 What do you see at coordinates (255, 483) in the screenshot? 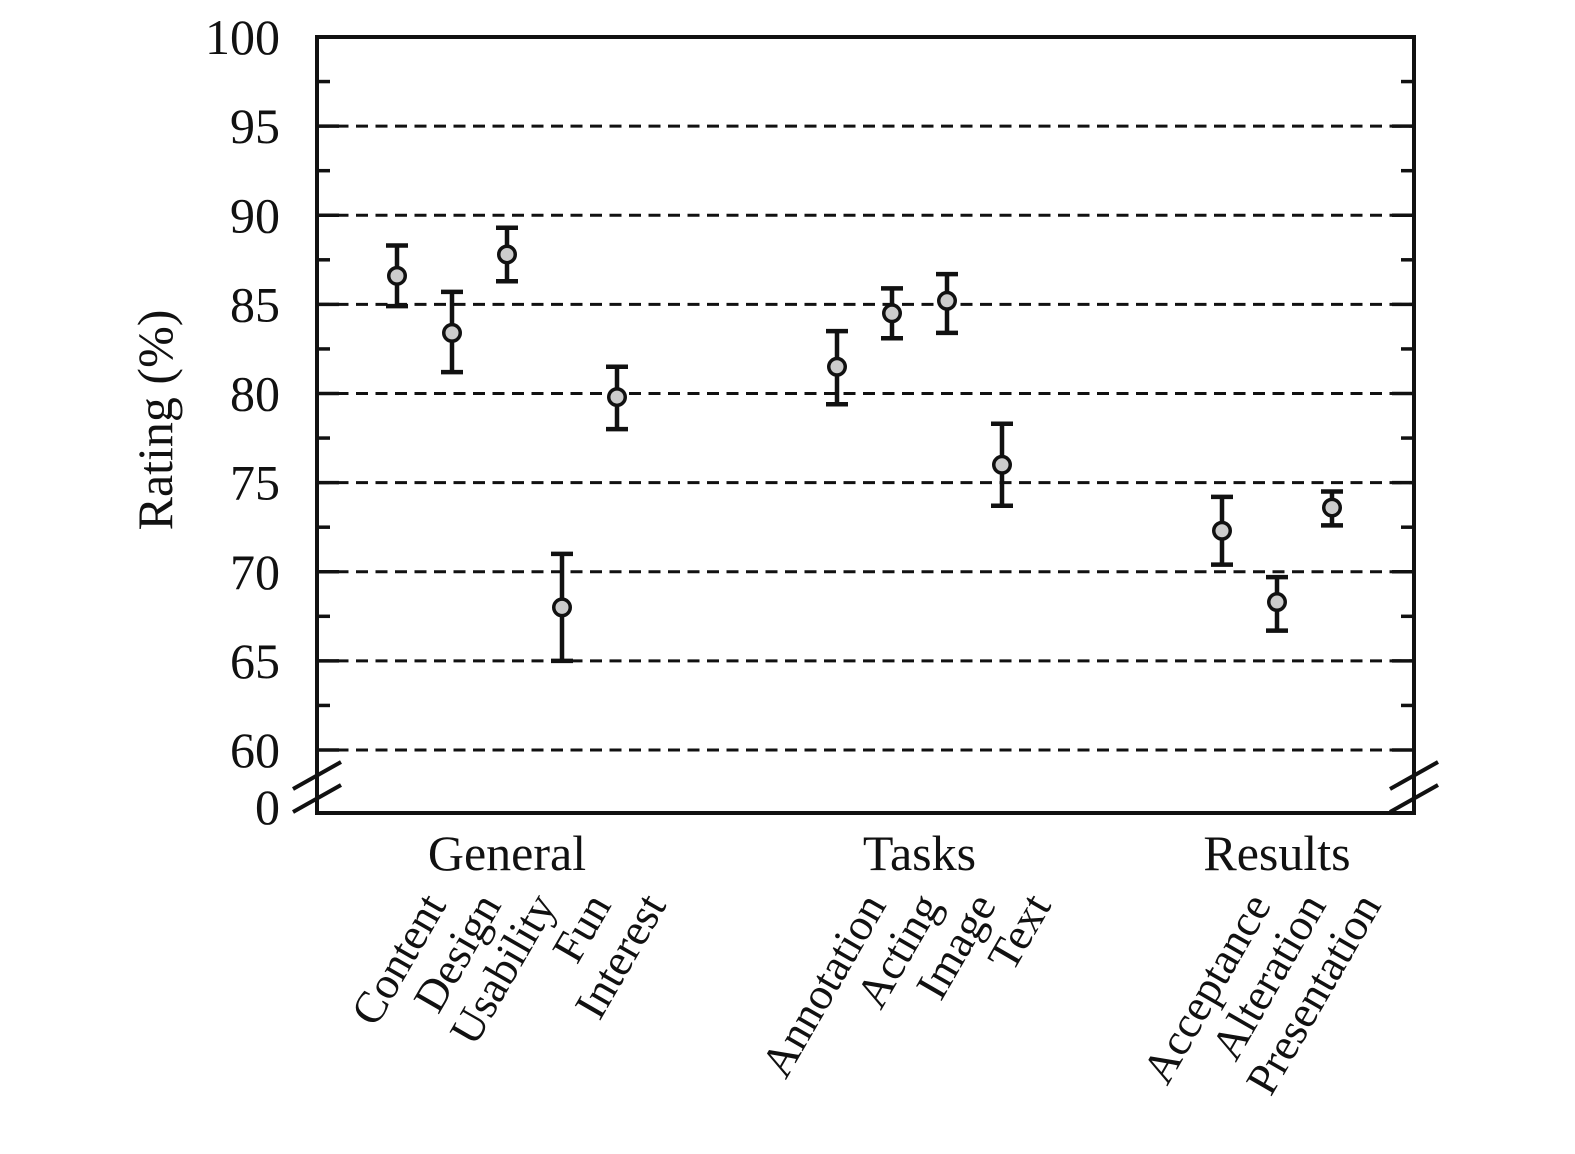
I see `y-tick-label-75: 75` at bounding box center [255, 483].